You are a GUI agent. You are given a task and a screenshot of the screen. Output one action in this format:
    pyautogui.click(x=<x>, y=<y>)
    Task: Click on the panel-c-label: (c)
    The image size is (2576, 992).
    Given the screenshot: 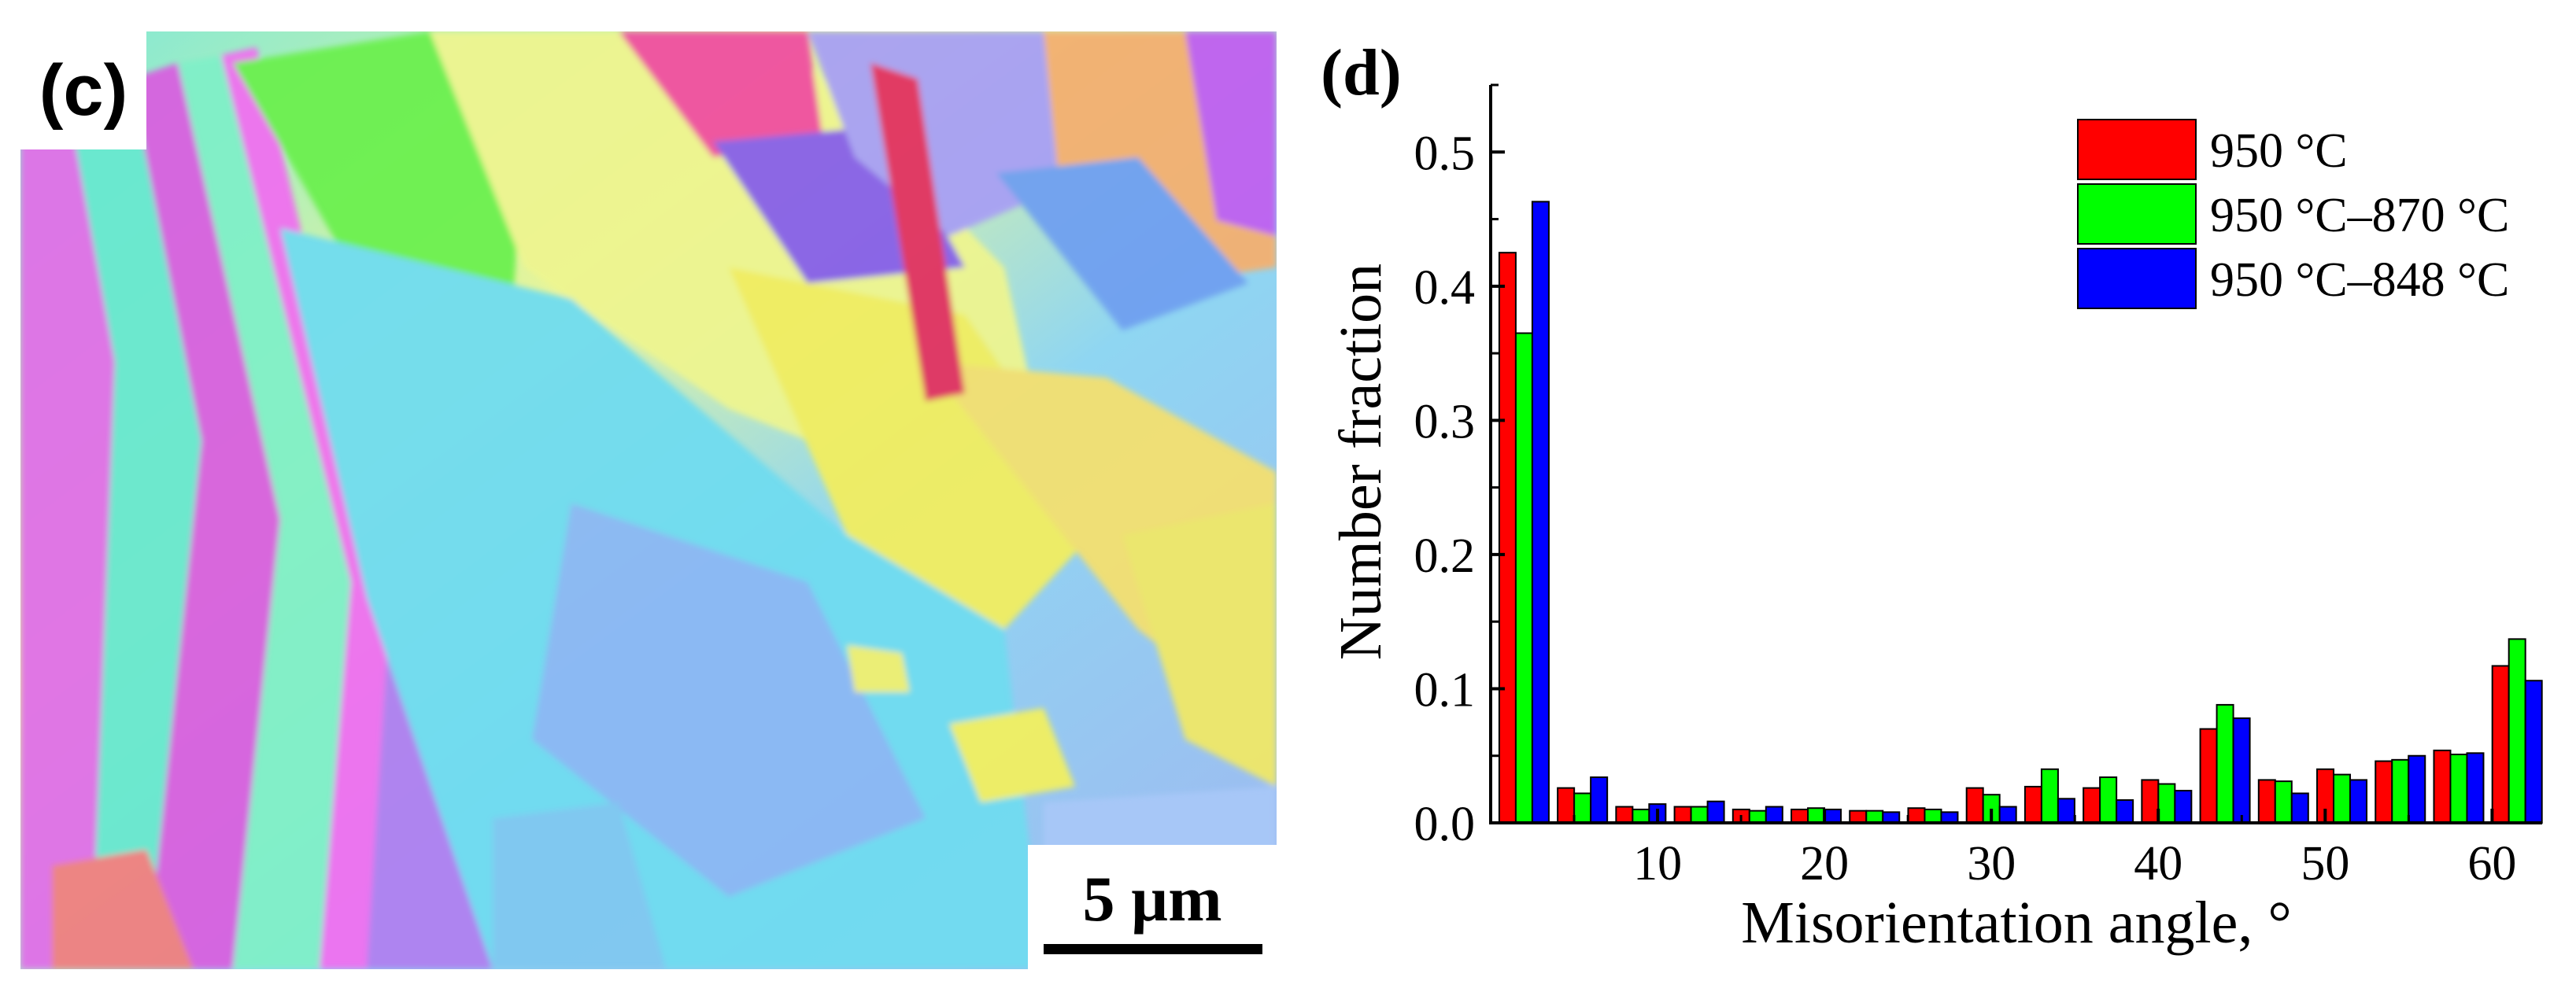 What is the action you would take?
    pyautogui.click(x=83, y=90)
    